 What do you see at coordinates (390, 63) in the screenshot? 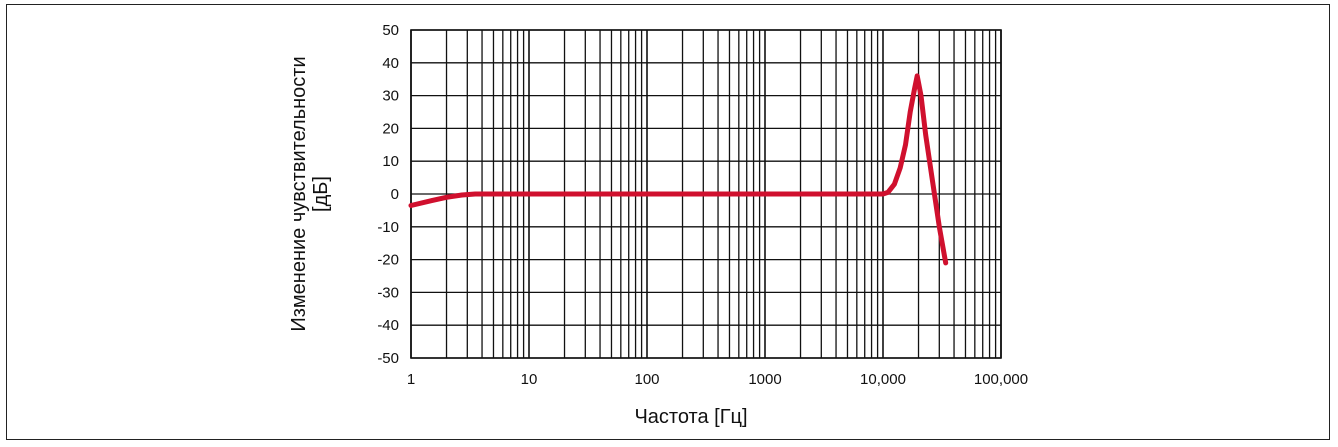
I see `y-tick-label: 40` at bounding box center [390, 63].